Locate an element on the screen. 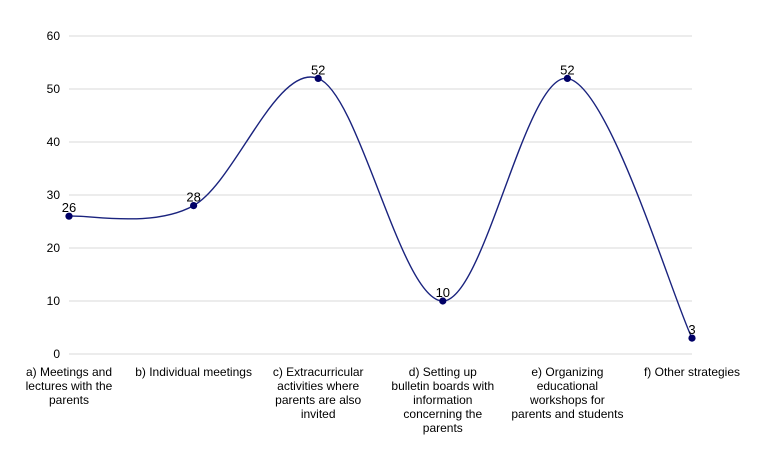  x-category-label-line: information is located at coordinates (442, 400).